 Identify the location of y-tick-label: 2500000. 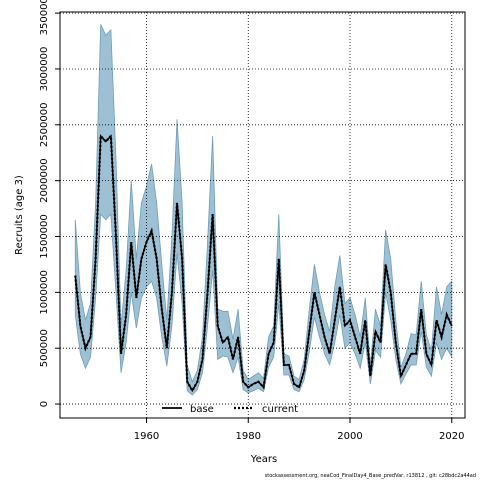
(44, 125).